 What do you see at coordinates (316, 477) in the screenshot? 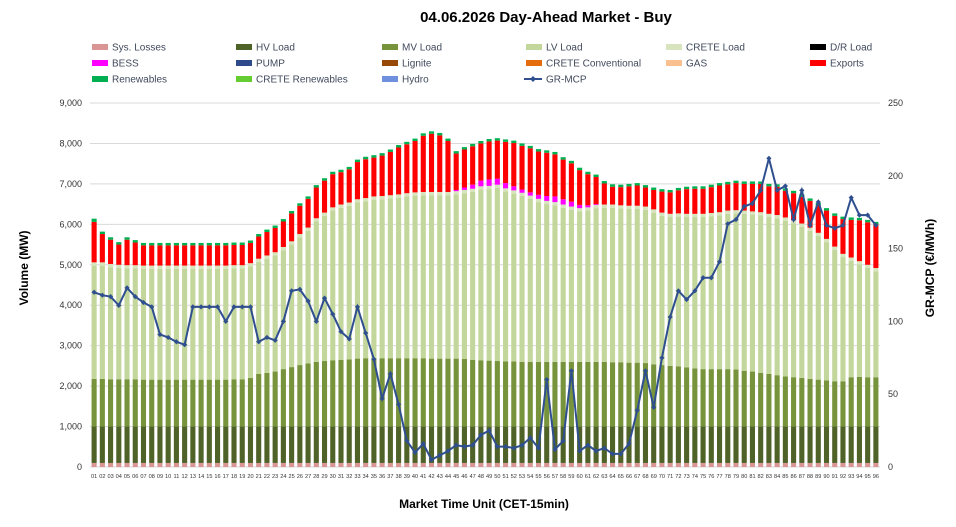
I see `x-tick-label: 28` at bounding box center [316, 477].